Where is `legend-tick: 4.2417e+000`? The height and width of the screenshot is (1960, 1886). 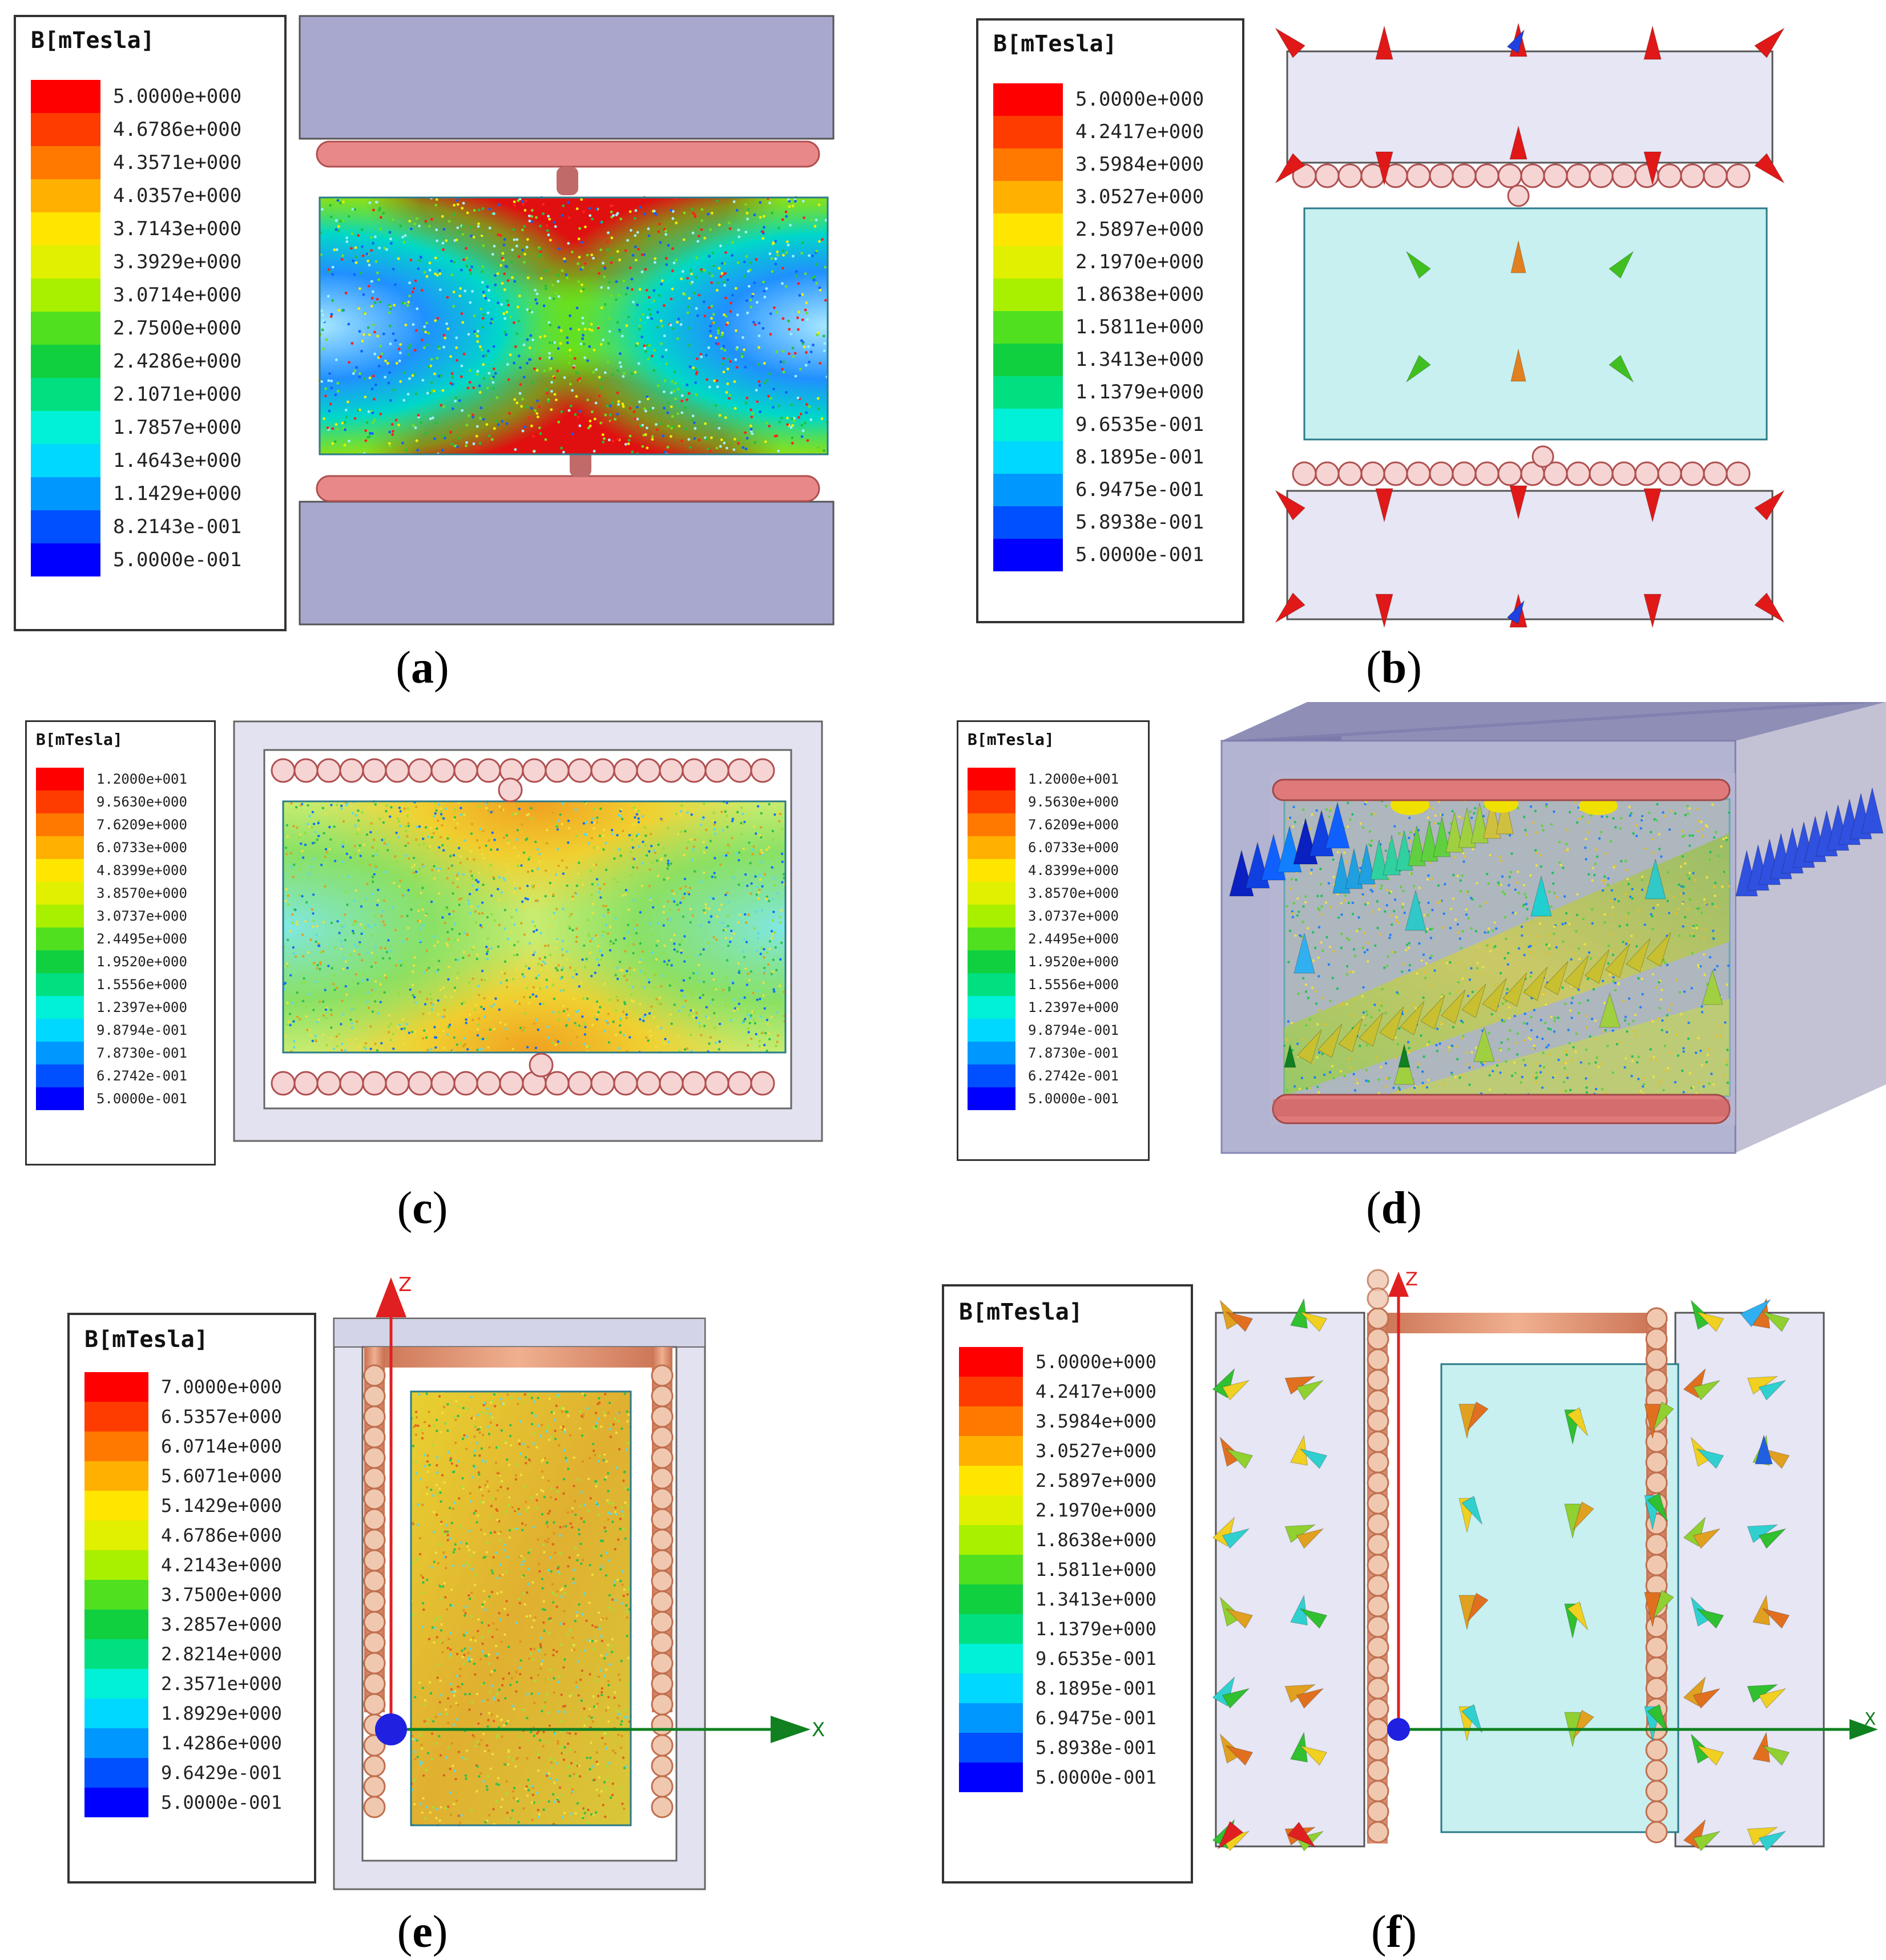
legend-tick: 4.2417e+000 is located at coordinates (1139, 132).